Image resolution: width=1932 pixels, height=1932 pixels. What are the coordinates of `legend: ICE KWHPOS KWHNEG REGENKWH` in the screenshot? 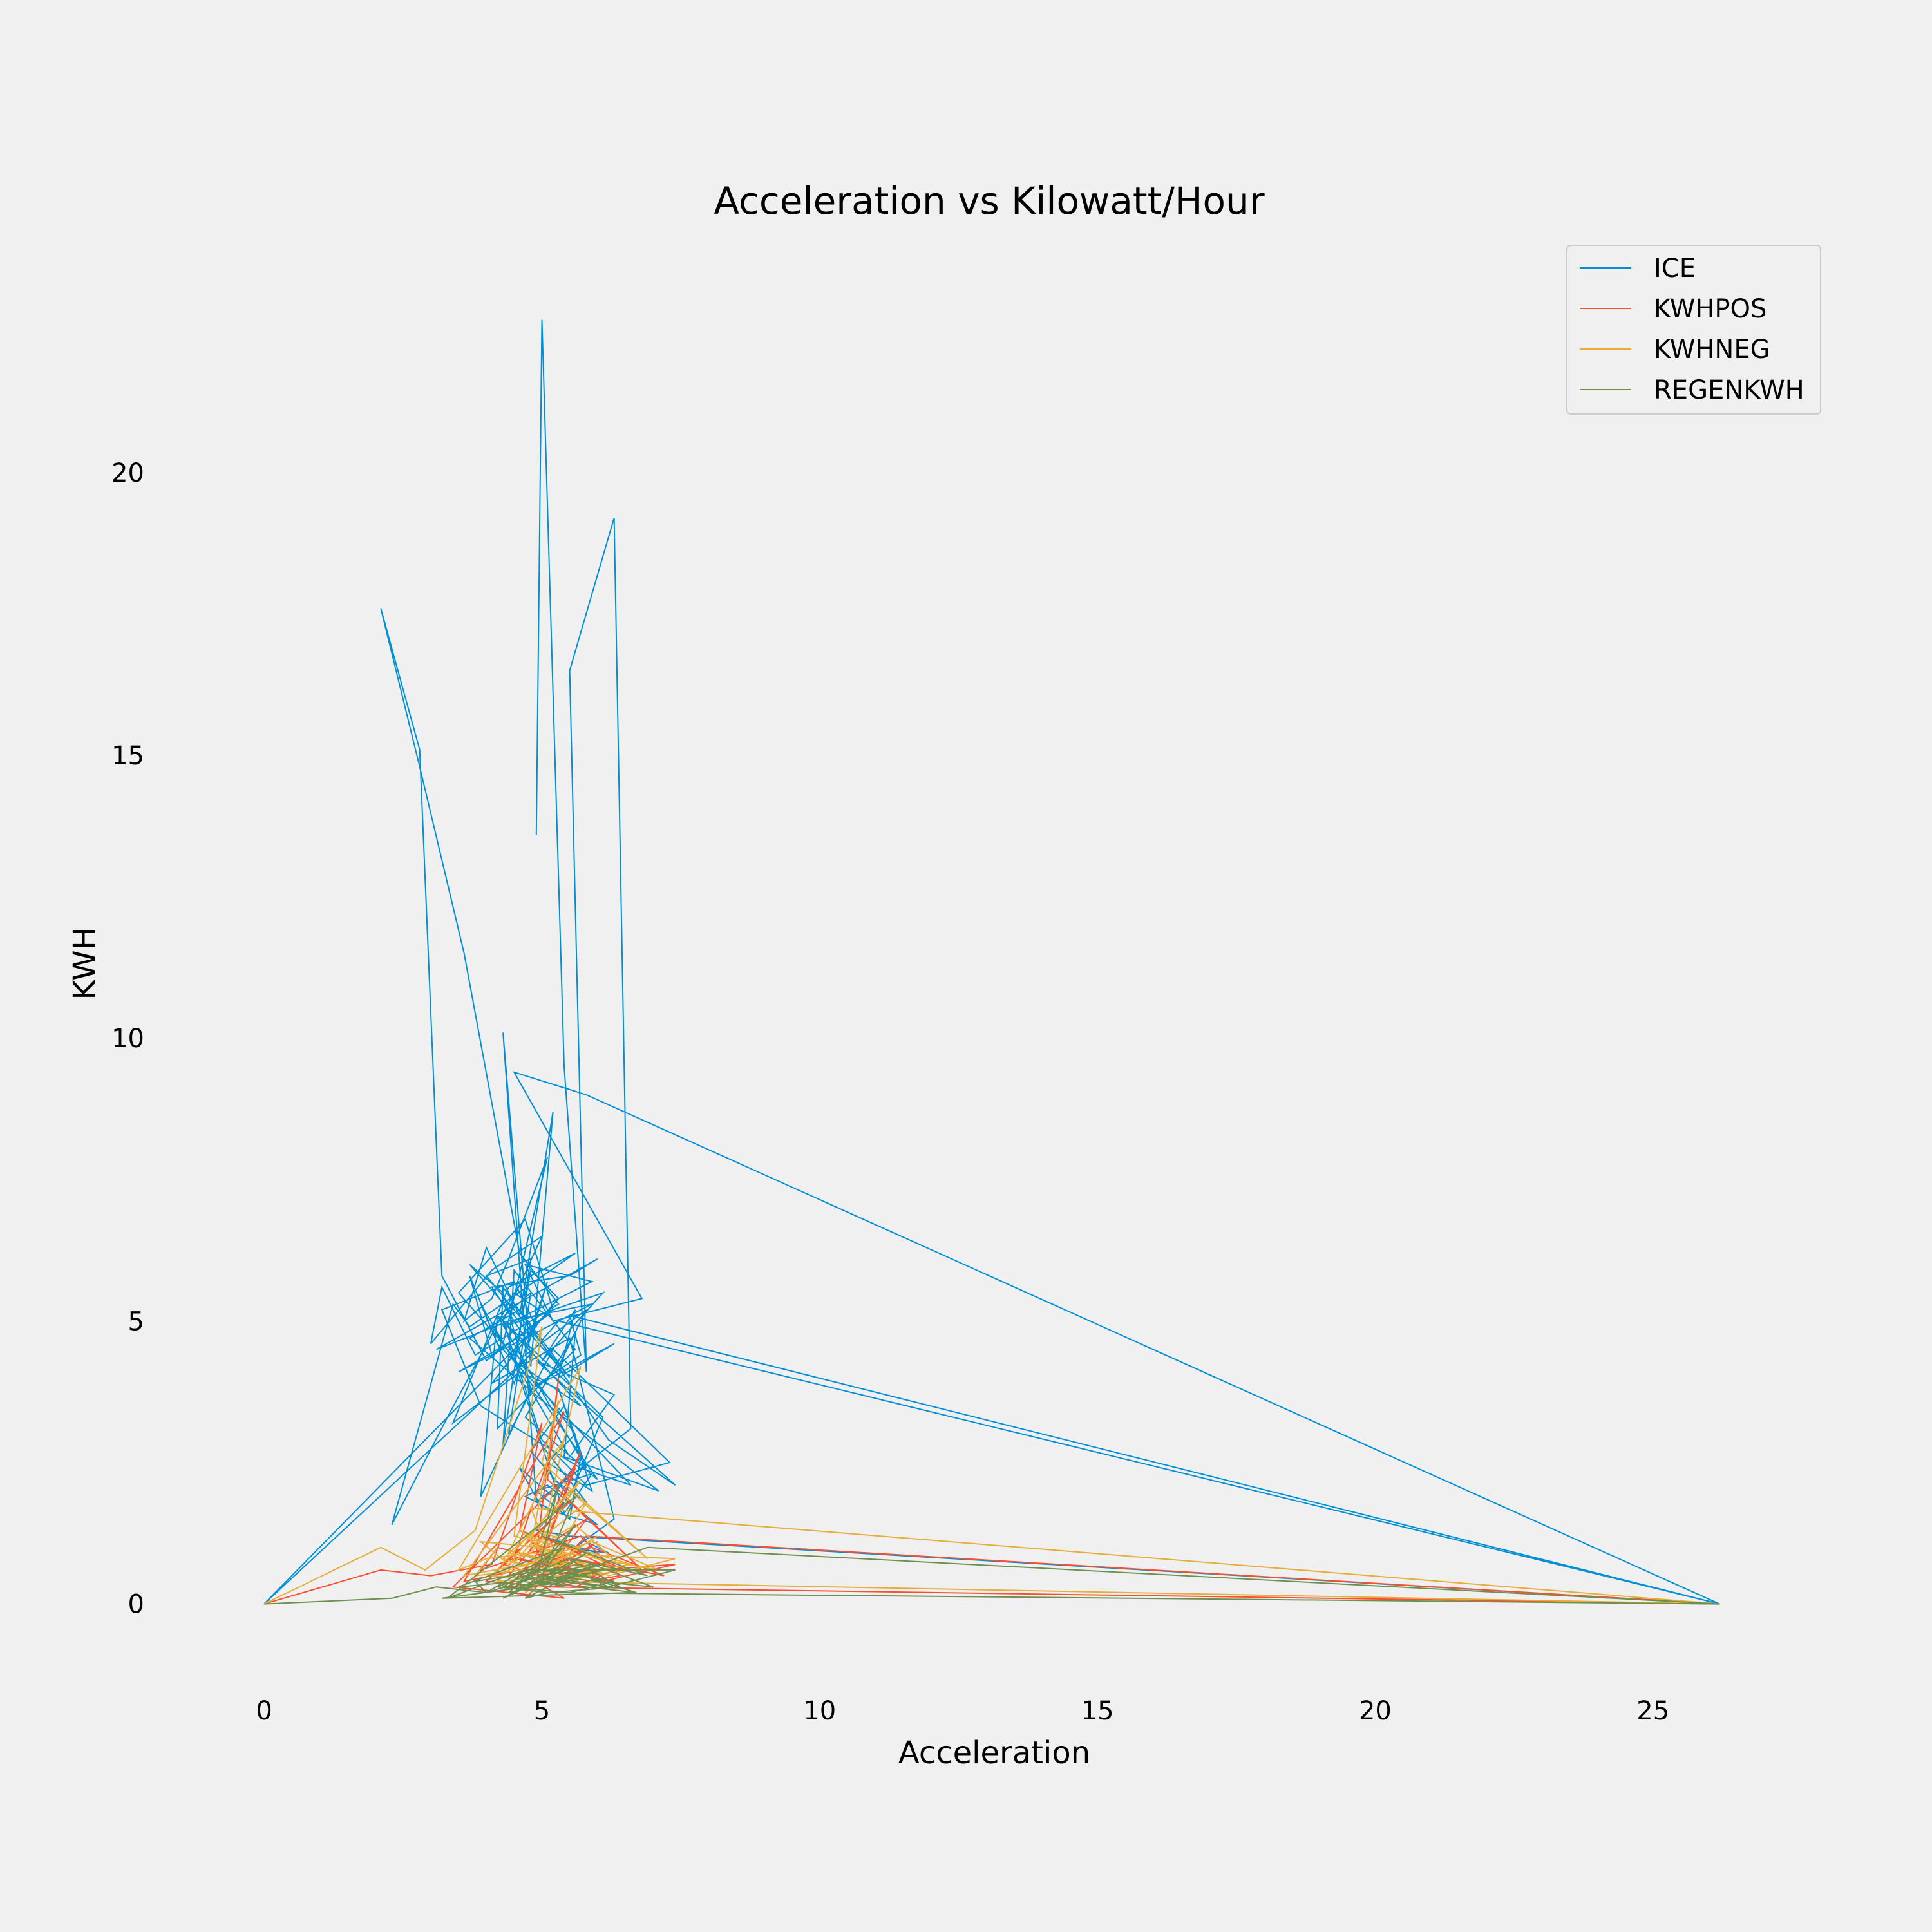 It's located at (1694, 330).